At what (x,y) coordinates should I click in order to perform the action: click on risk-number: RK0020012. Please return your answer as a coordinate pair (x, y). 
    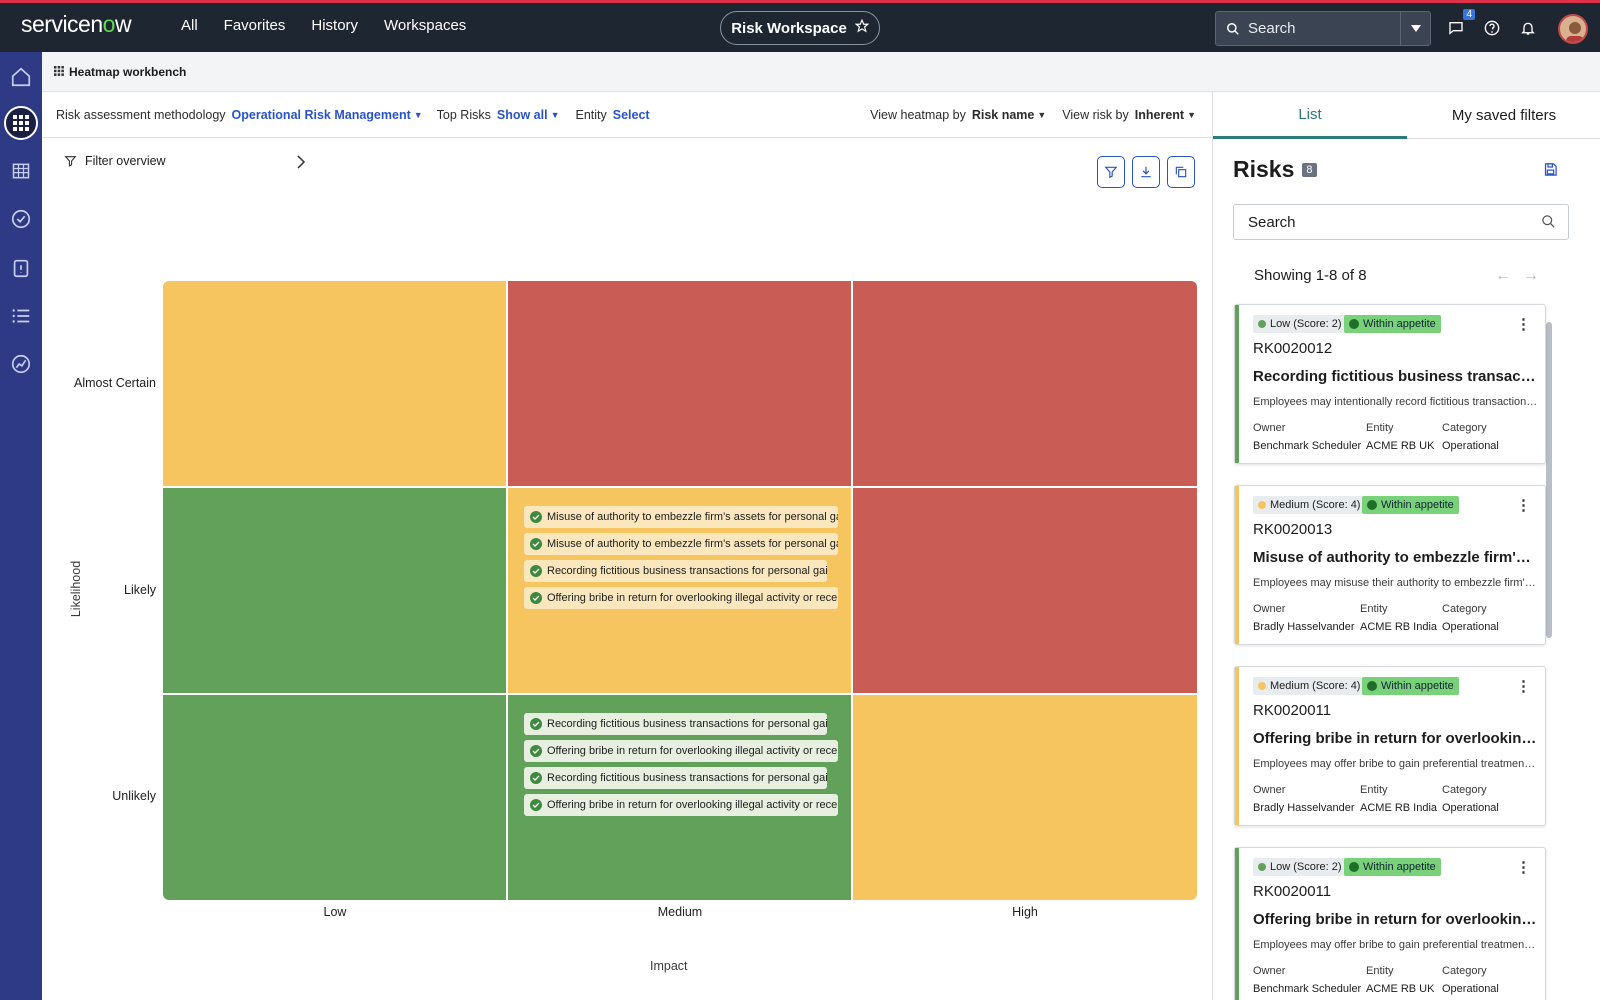
    Looking at the image, I should click on (1293, 348).